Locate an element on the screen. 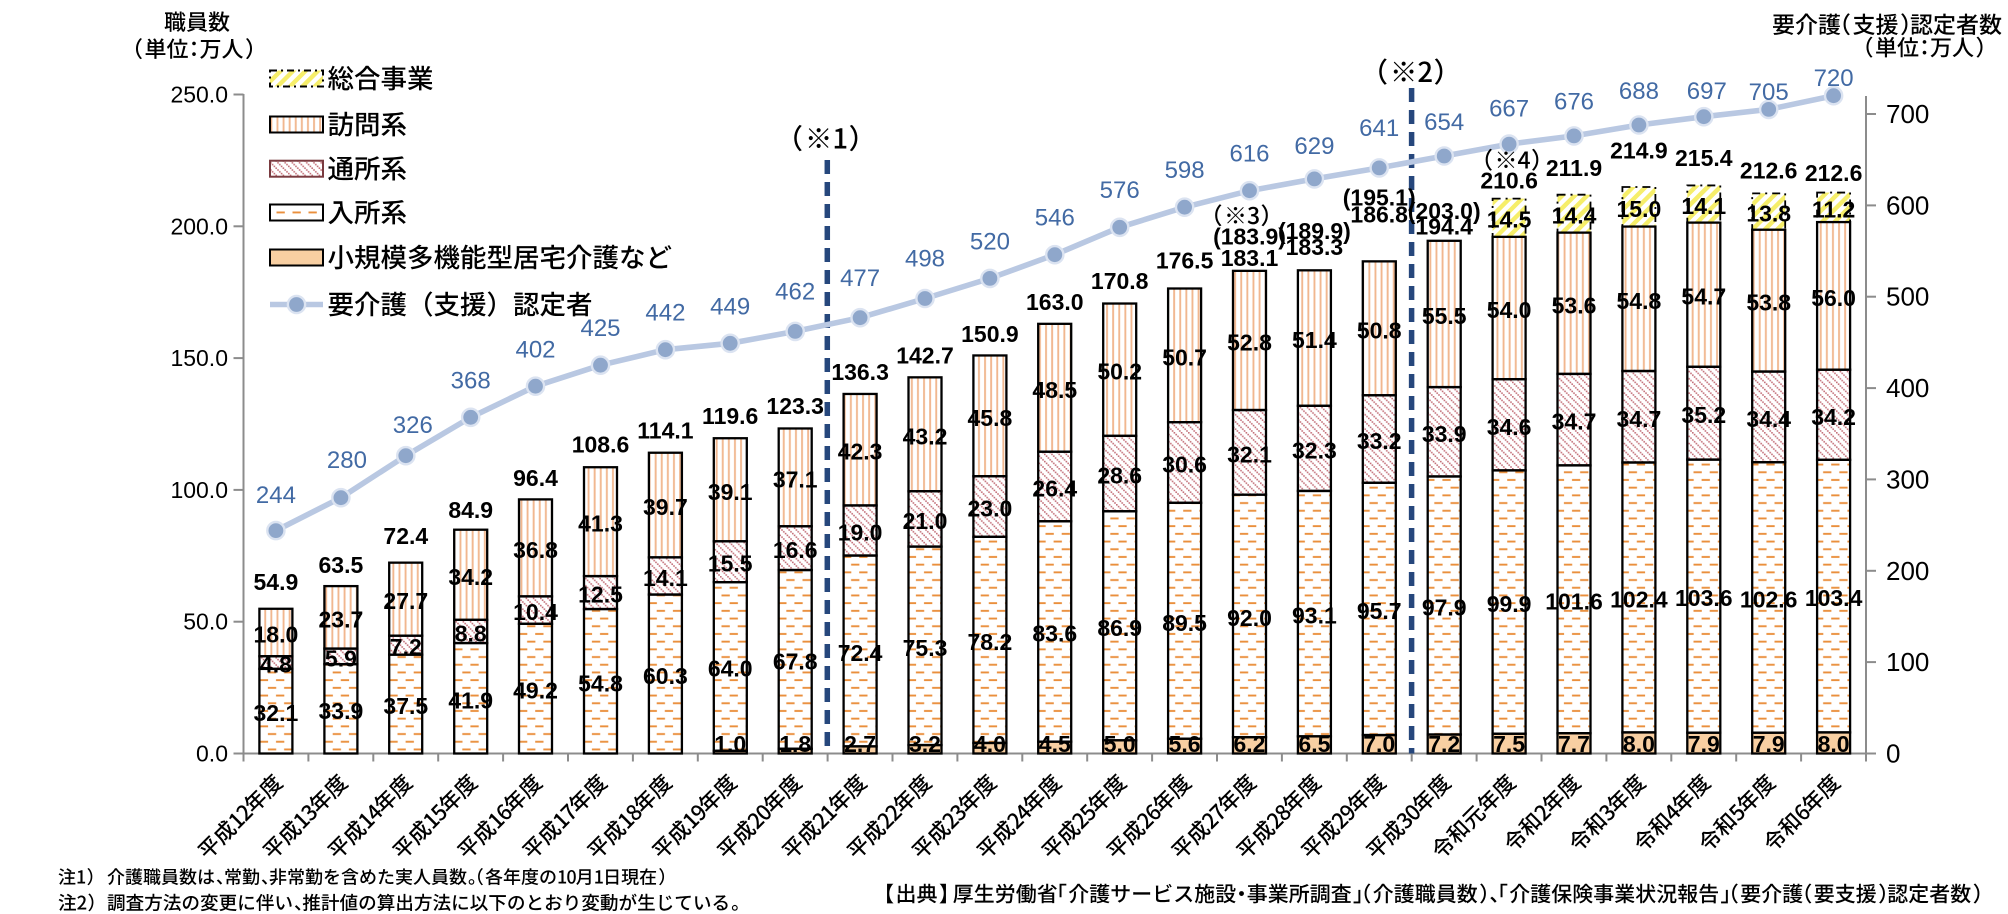 This screenshot has width=2008, height=914. svg-text: 7.0 is located at coordinates (1379, 744).